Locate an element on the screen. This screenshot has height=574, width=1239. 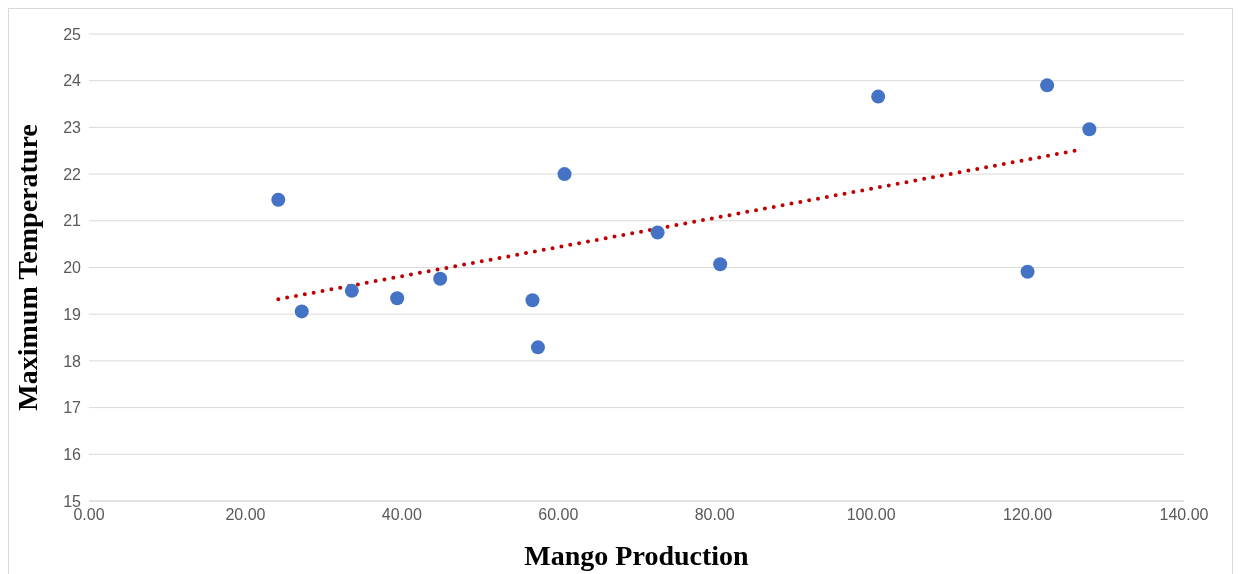
x-tick-label: 140.00 is located at coordinates (1184, 515).